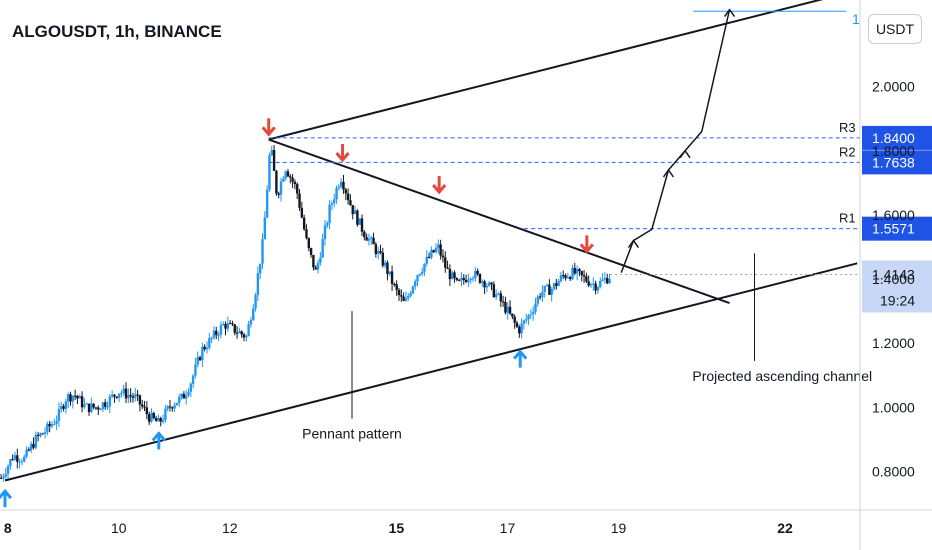 The image size is (932, 550). I want to click on y-tick-label: 1.0000, so click(893, 407).